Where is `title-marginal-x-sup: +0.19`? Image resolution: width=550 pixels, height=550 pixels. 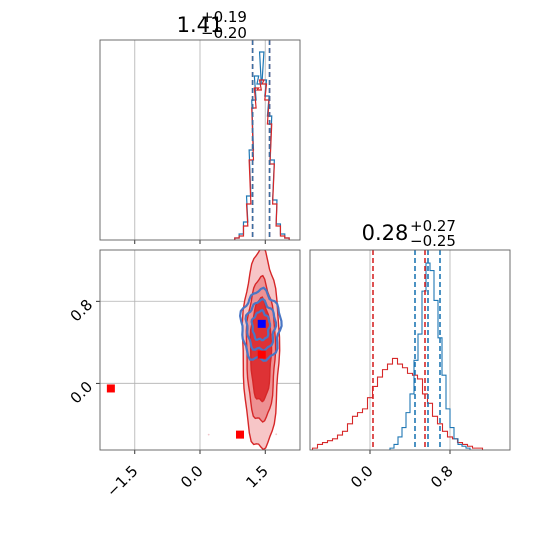
title-marginal-x-sup: +0.19 is located at coordinates (224, 17).